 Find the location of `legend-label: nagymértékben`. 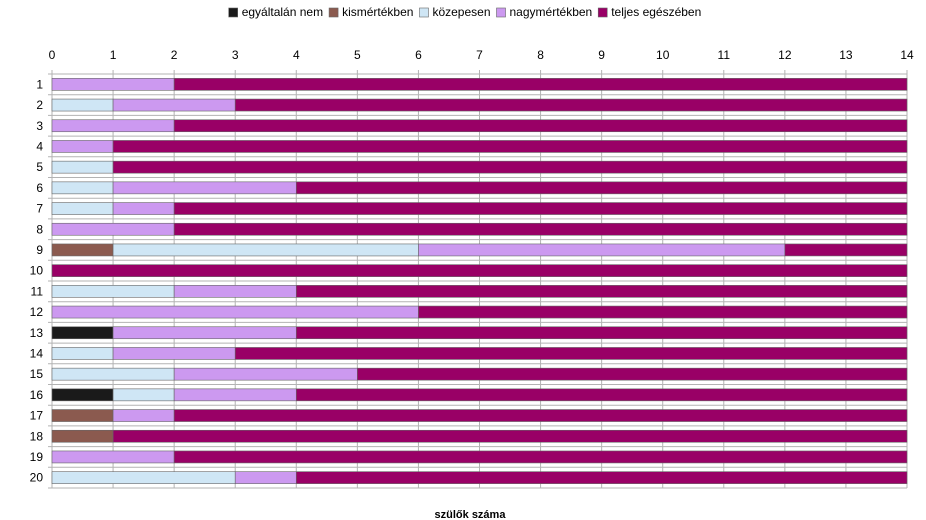

legend-label: nagymértékben is located at coordinates (551, 12).